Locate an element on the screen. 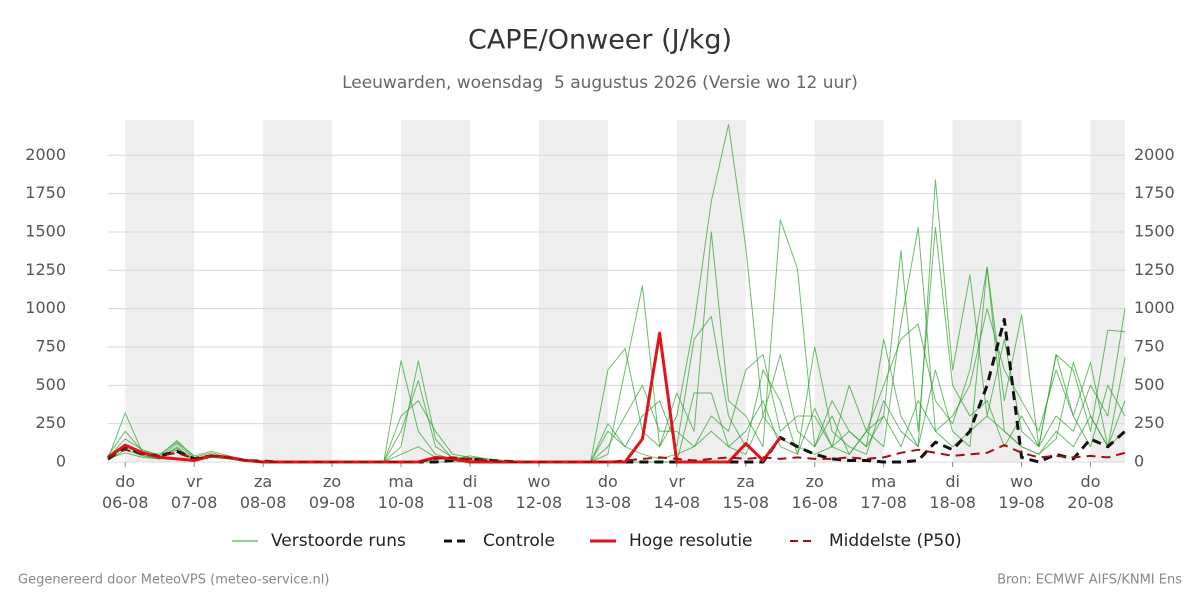  y-tick-label: 750 is located at coordinates (50, 345).